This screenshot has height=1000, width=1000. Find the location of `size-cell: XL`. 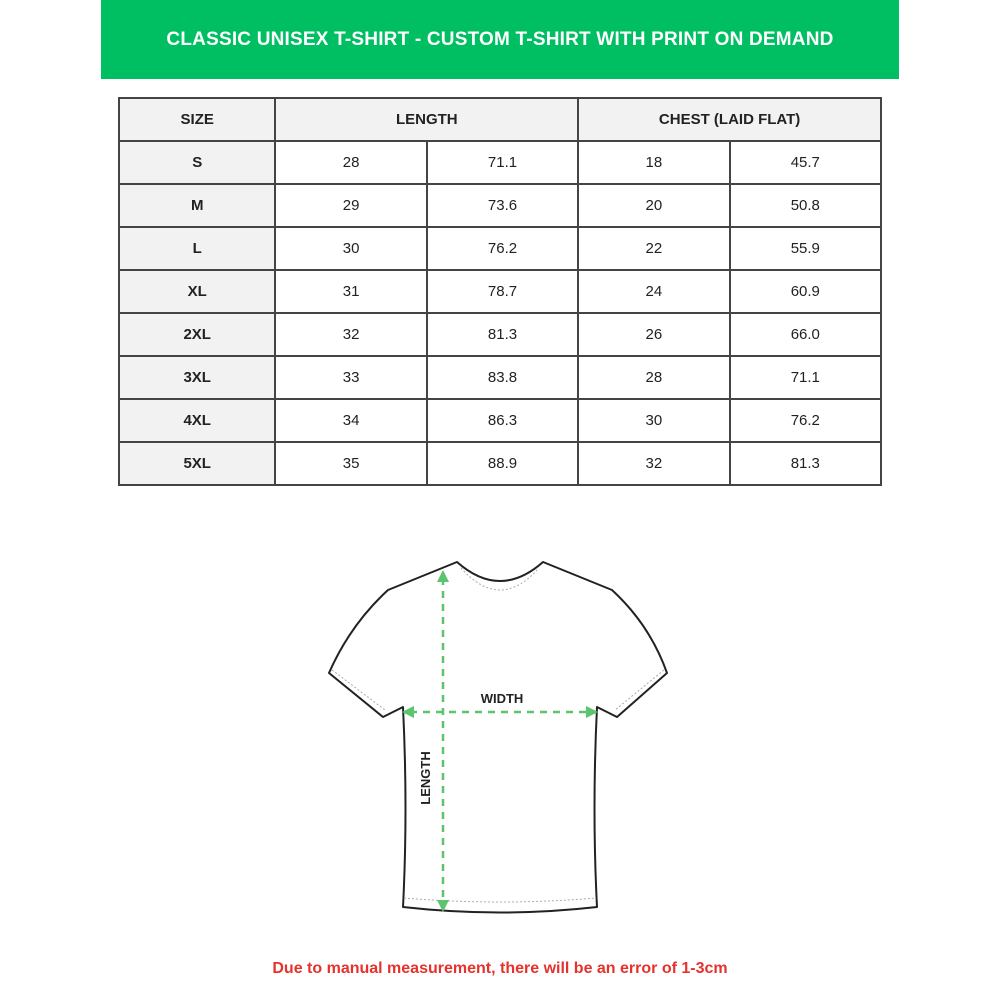

size-cell: XL is located at coordinates (197, 291).